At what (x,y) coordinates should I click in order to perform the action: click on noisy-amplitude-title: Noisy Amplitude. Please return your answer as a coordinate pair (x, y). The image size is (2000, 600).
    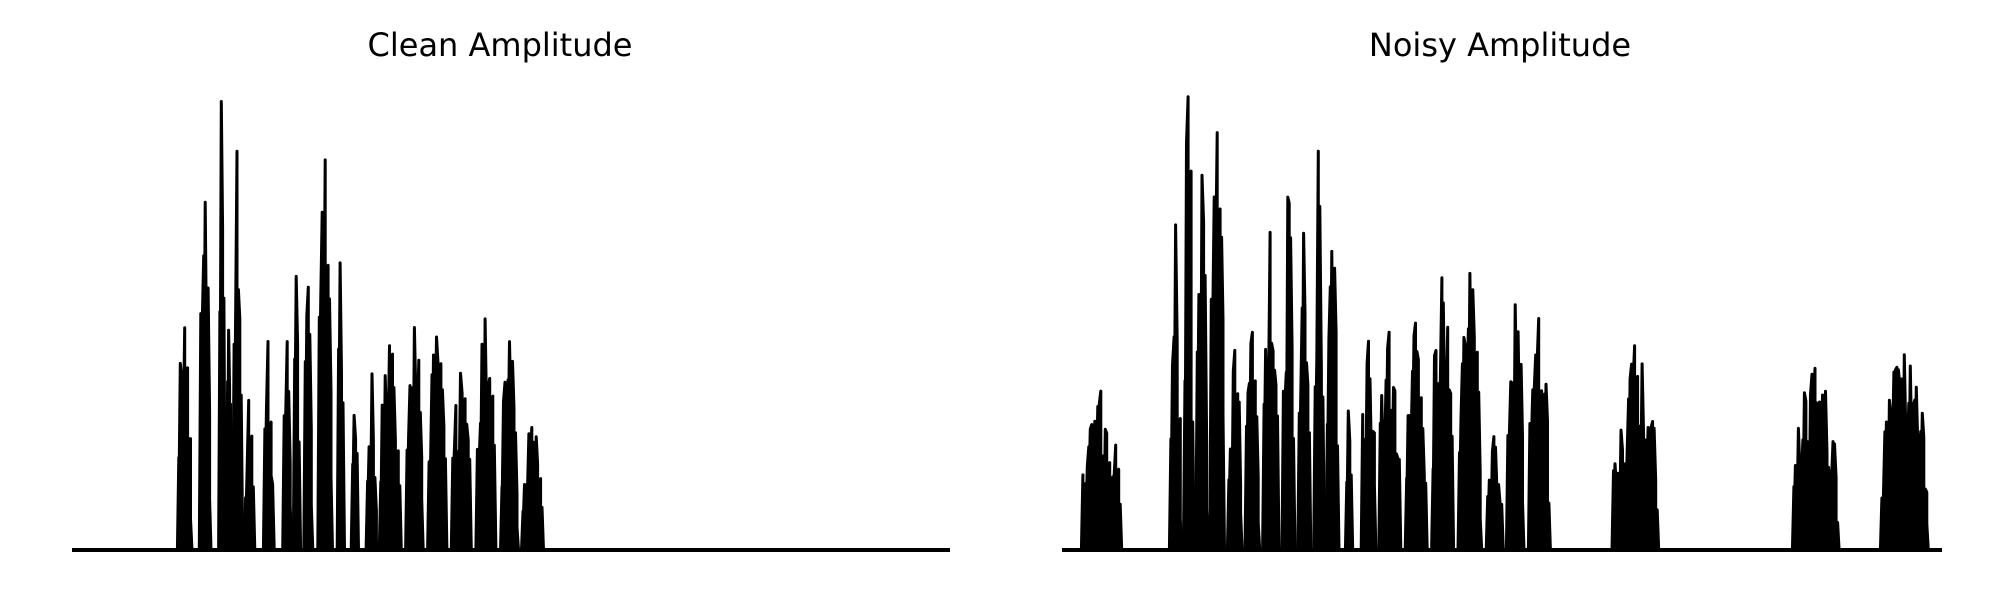
    Looking at the image, I should click on (1500, 45).